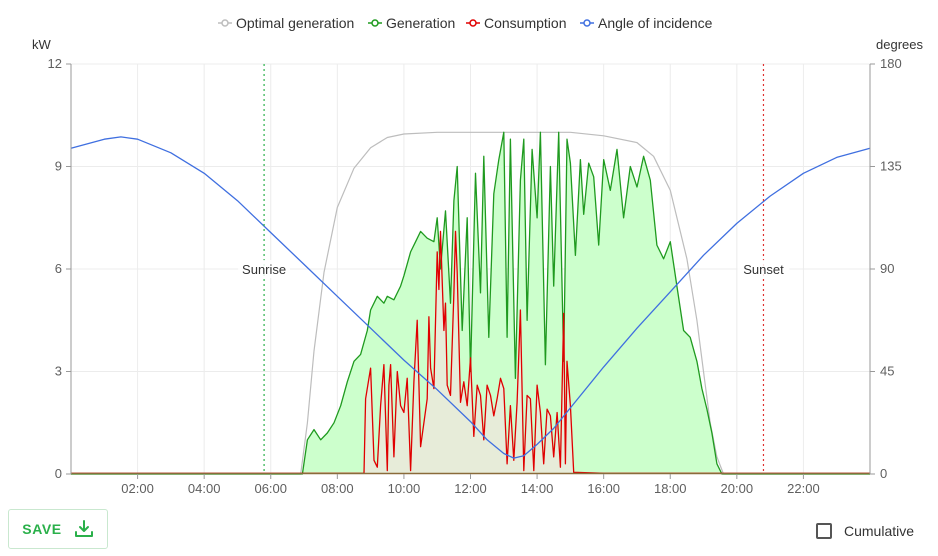 This screenshot has height=556, width=938. I want to click on sunrise-label: Sunrise, so click(264, 269).